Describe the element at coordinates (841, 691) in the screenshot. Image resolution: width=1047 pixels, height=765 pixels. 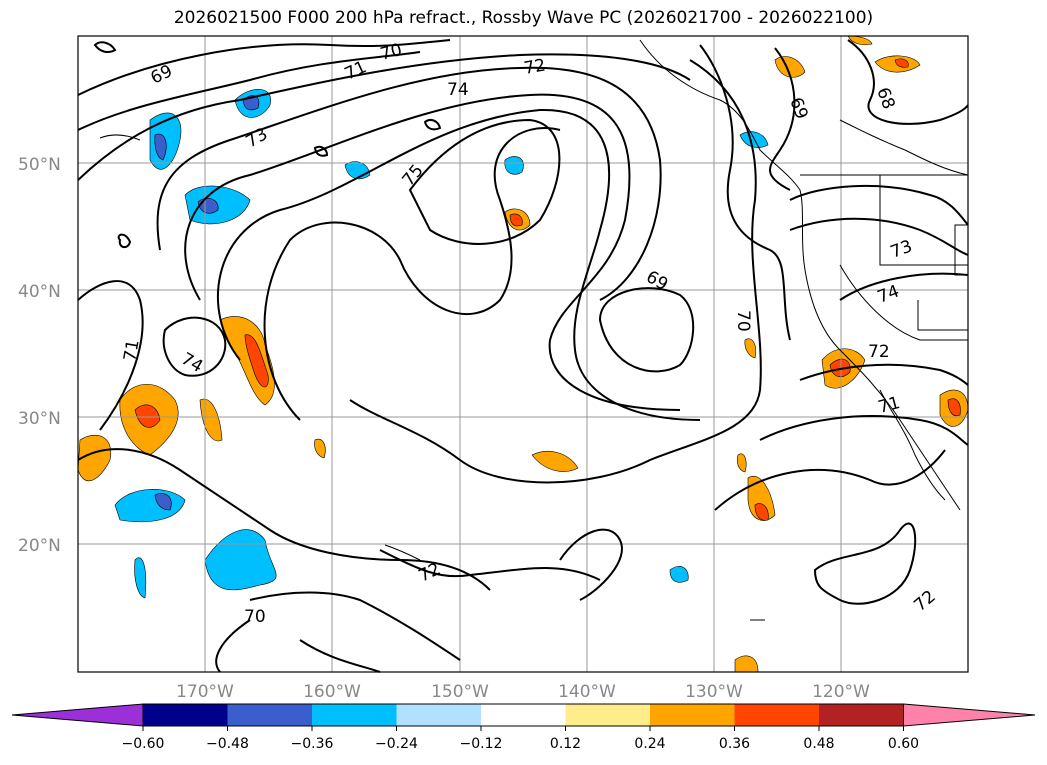
I see `lon-label: 120°W` at that location.